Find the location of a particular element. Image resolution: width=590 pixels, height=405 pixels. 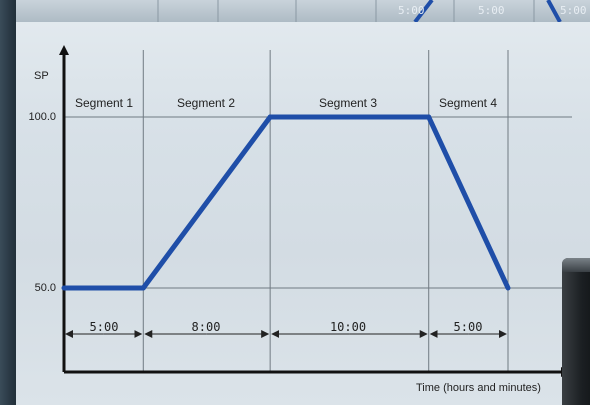

segment-3-duration: 10:00 is located at coordinates (348, 327).